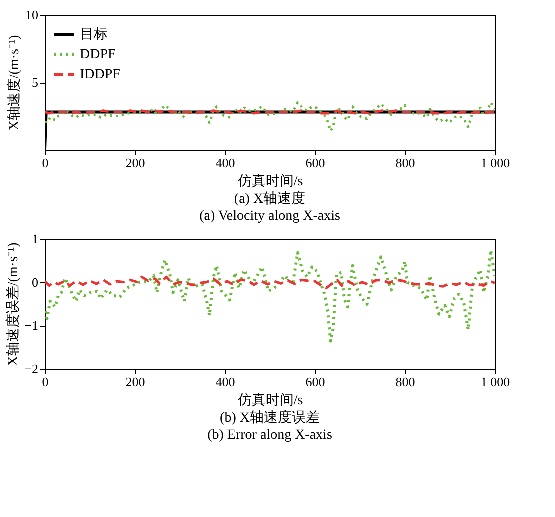  Describe the element at coordinates (31, 369) in the screenshot. I see `y-tick-label: −2` at that location.